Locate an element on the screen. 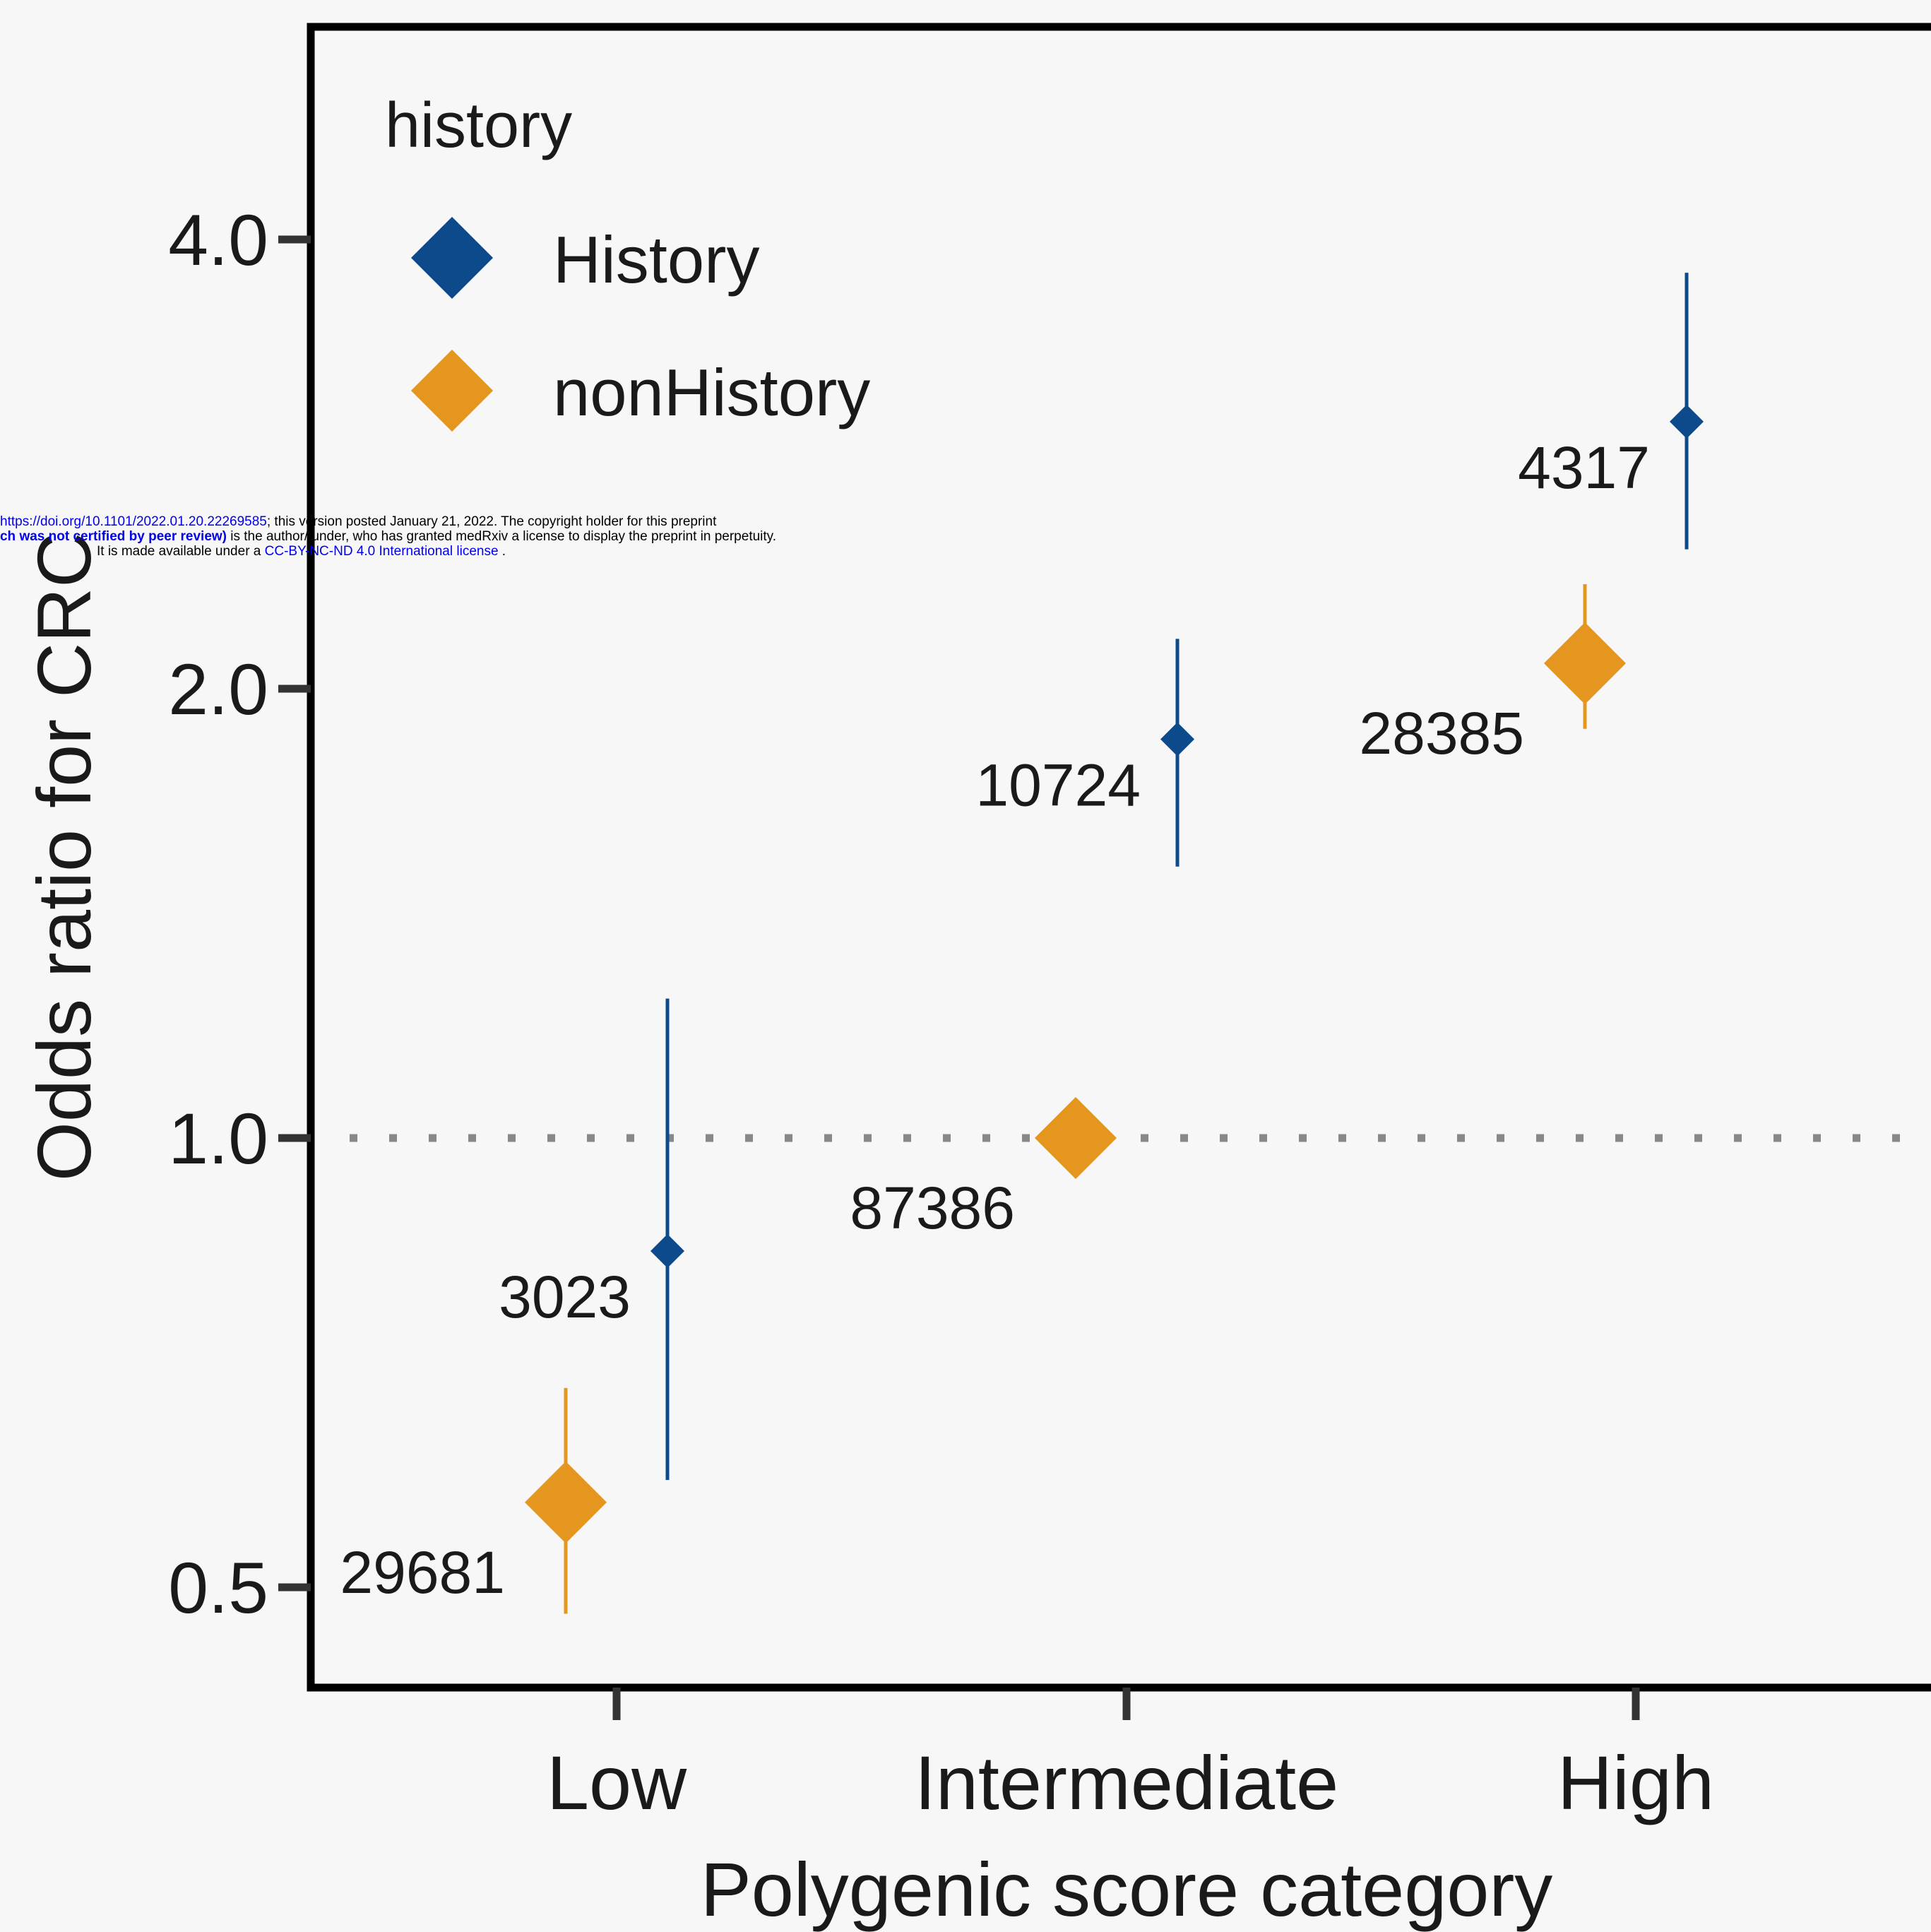 The width and height of the screenshot is (1931, 1932). n-label-history-low: 3023 is located at coordinates (565, 1297).